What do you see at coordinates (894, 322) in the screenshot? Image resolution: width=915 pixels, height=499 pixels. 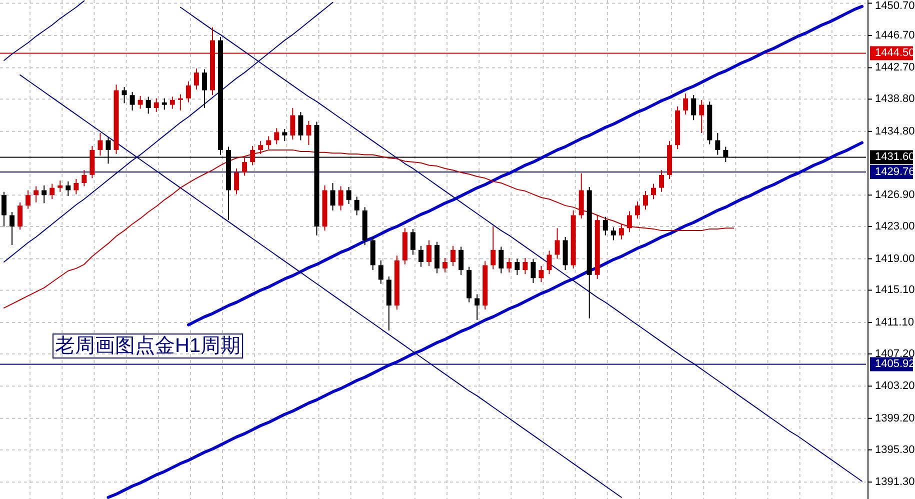 I see `y-tick-label: 1411.10` at bounding box center [894, 322].